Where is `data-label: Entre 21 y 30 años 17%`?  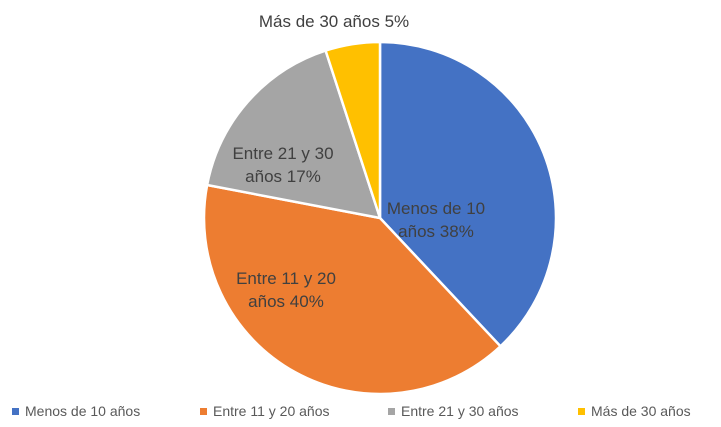
data-label: Entre 21 y 30 años 17% is located at coordinates (283, 165).